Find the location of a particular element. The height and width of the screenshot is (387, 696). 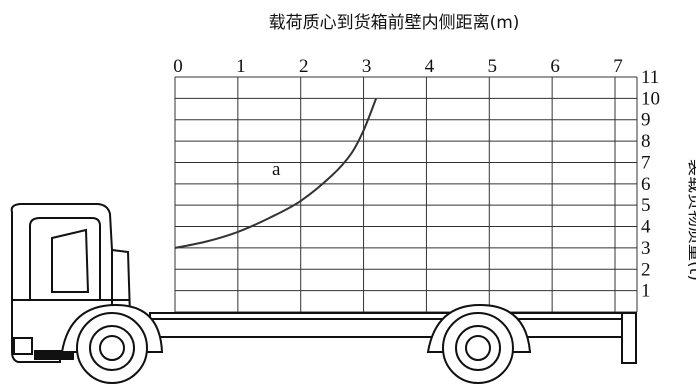

x-tick-label: 2 is located at coordinates (304, 66).